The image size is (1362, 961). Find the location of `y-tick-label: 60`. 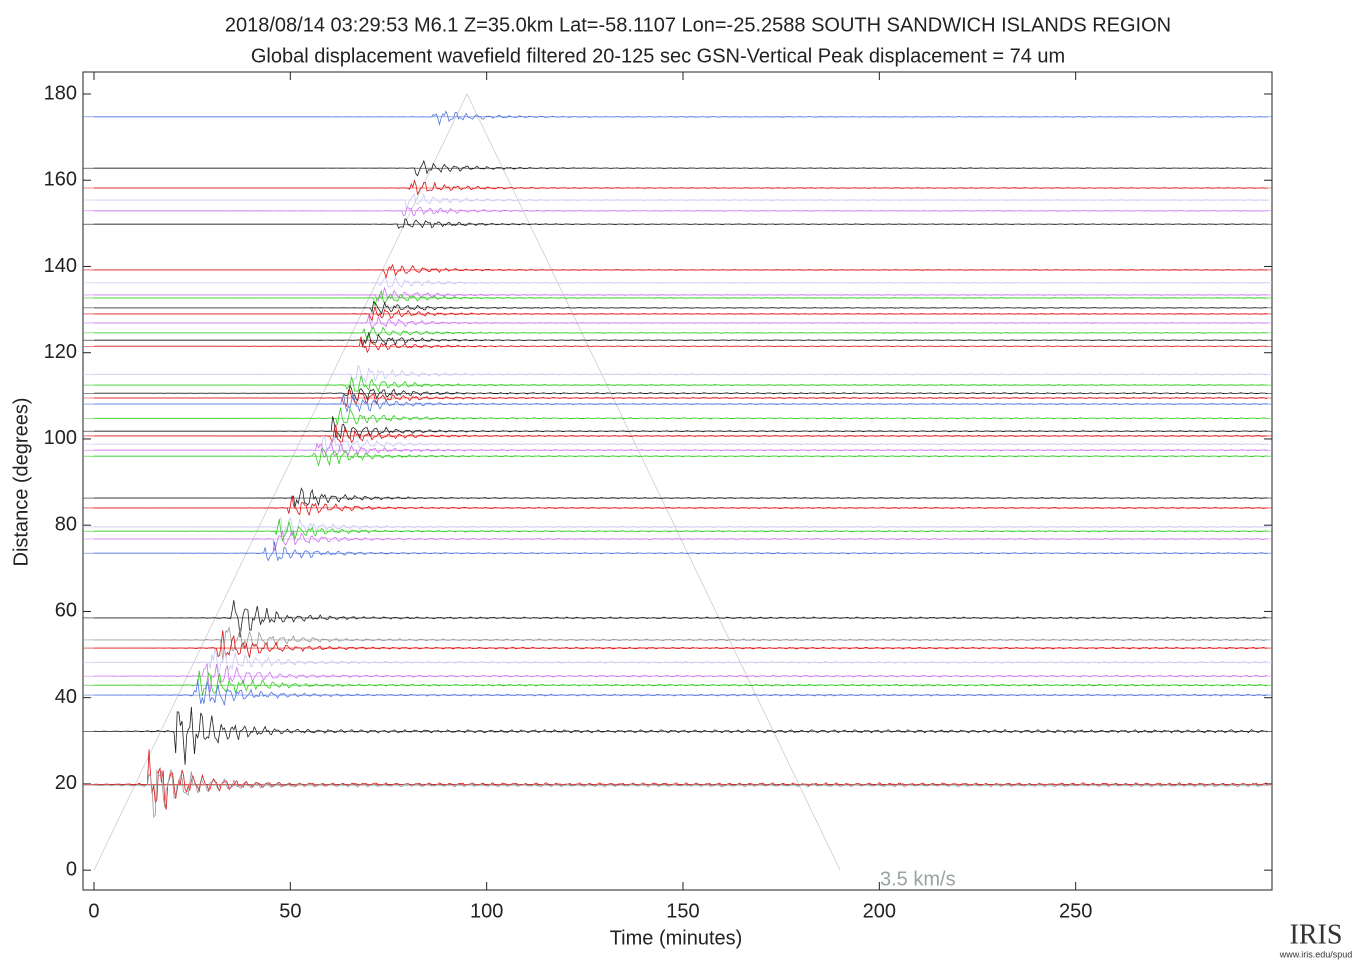

y-tick-label: 60 is located at coordinates (66, 611).